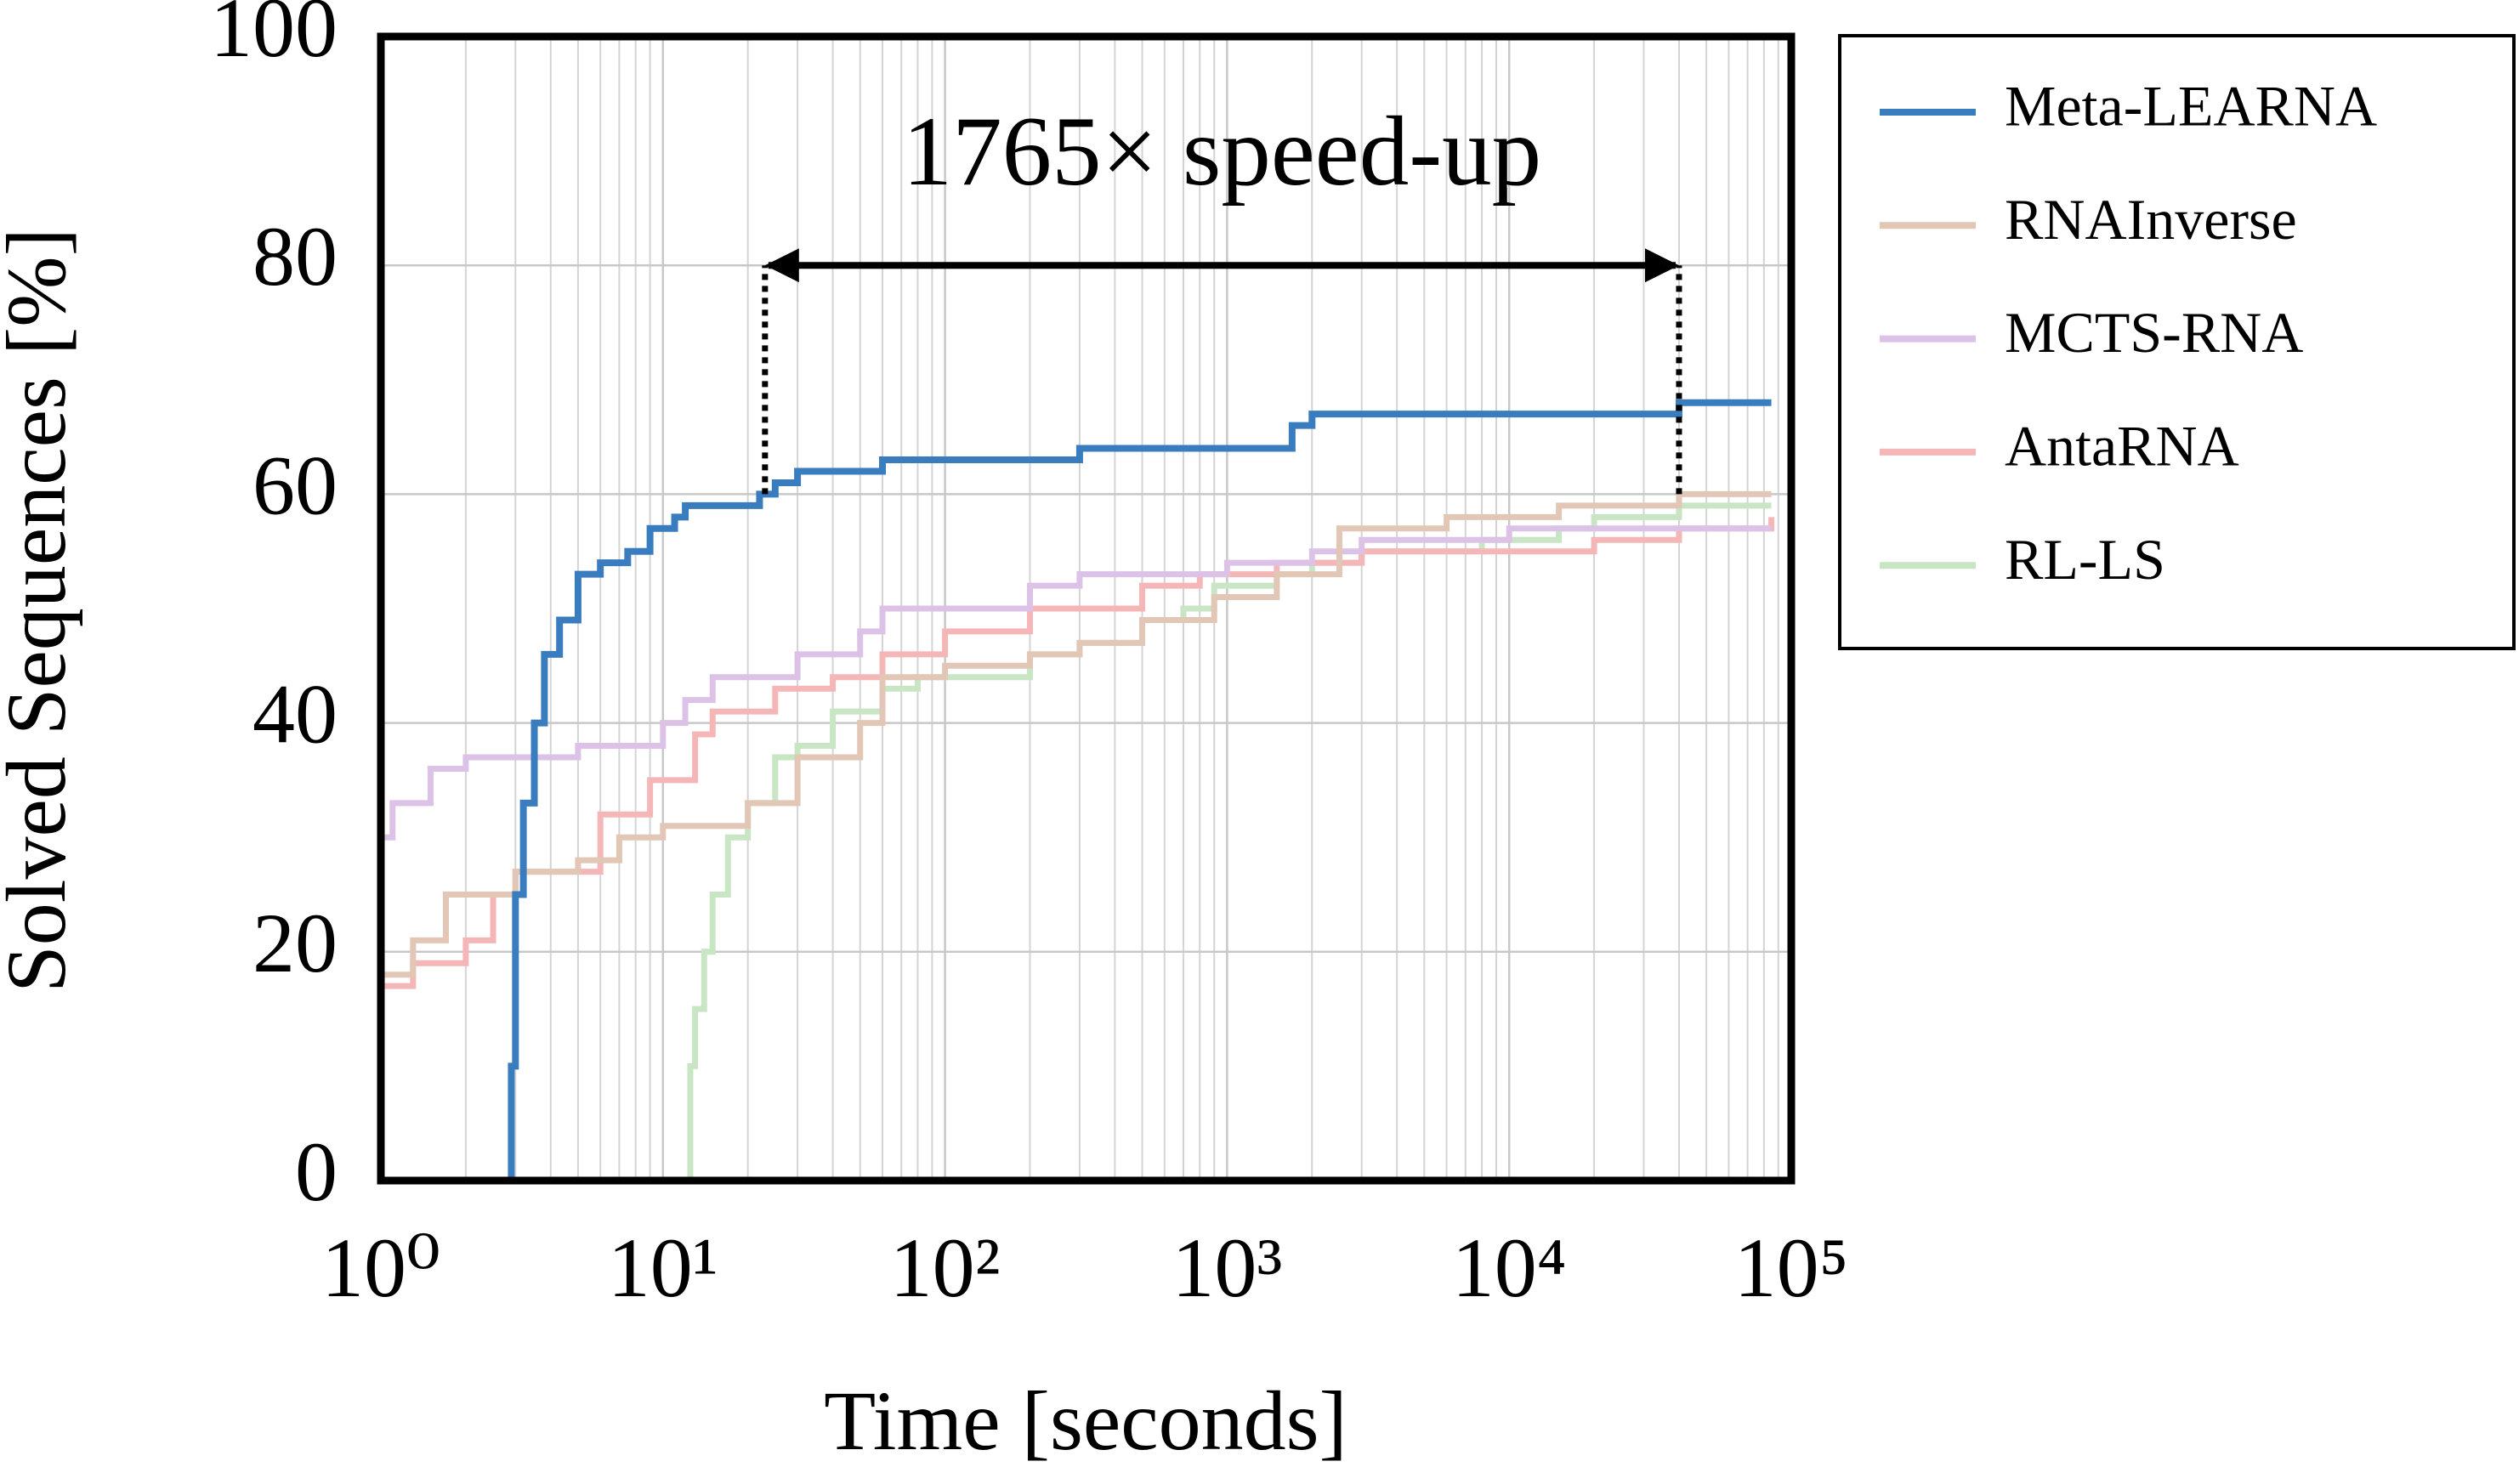 This screenshot has height=1484, width=2519. Describe the element at coordinates (295, 256) in the screenshot. I see `y-tick-label: 80` at that location.